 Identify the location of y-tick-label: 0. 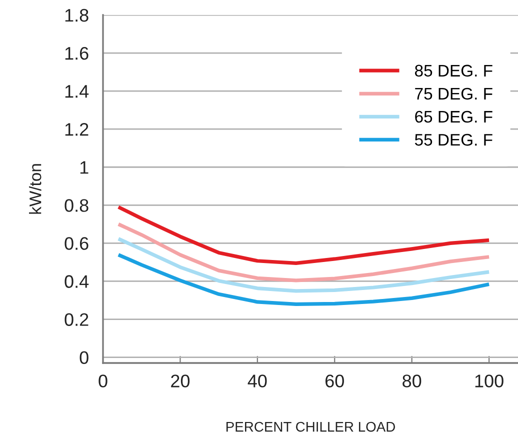
(84, 357).